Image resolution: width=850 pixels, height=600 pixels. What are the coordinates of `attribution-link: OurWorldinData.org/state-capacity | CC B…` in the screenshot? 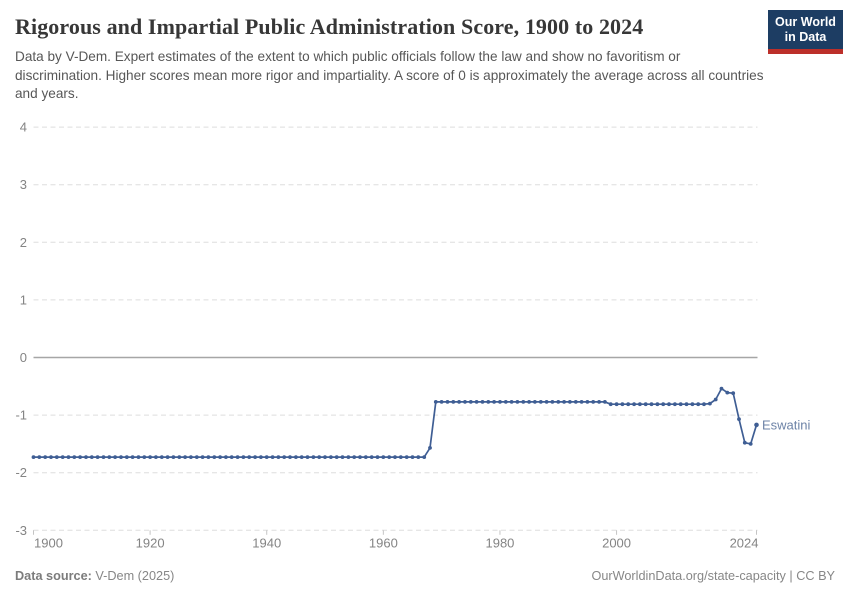 It's located at (713, 576).